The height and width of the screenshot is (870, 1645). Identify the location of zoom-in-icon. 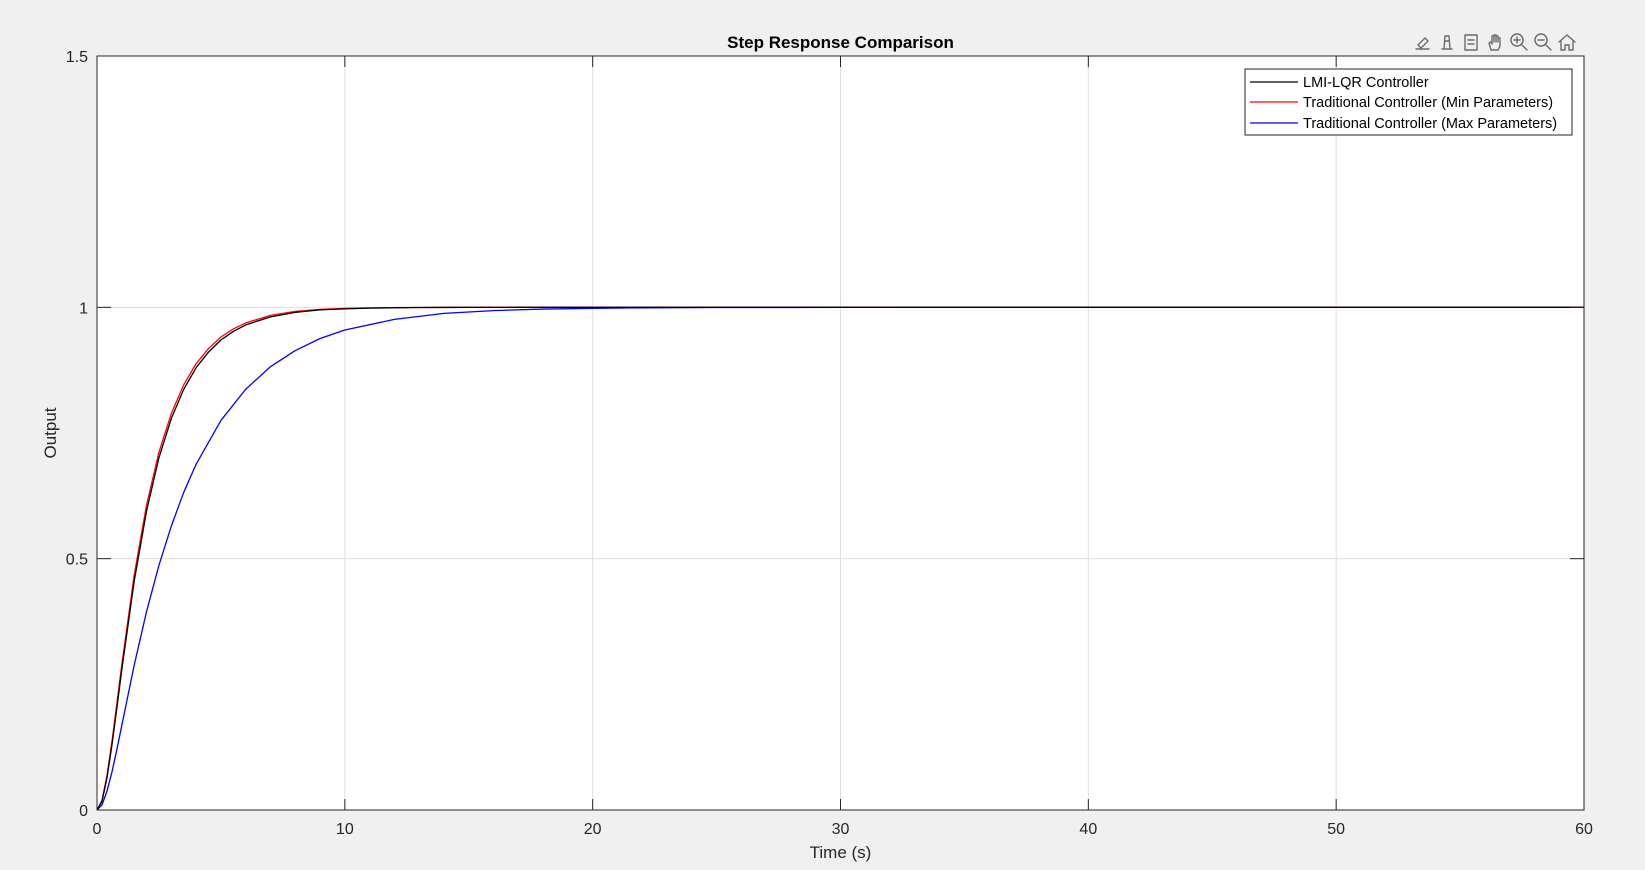
(1519, 42).